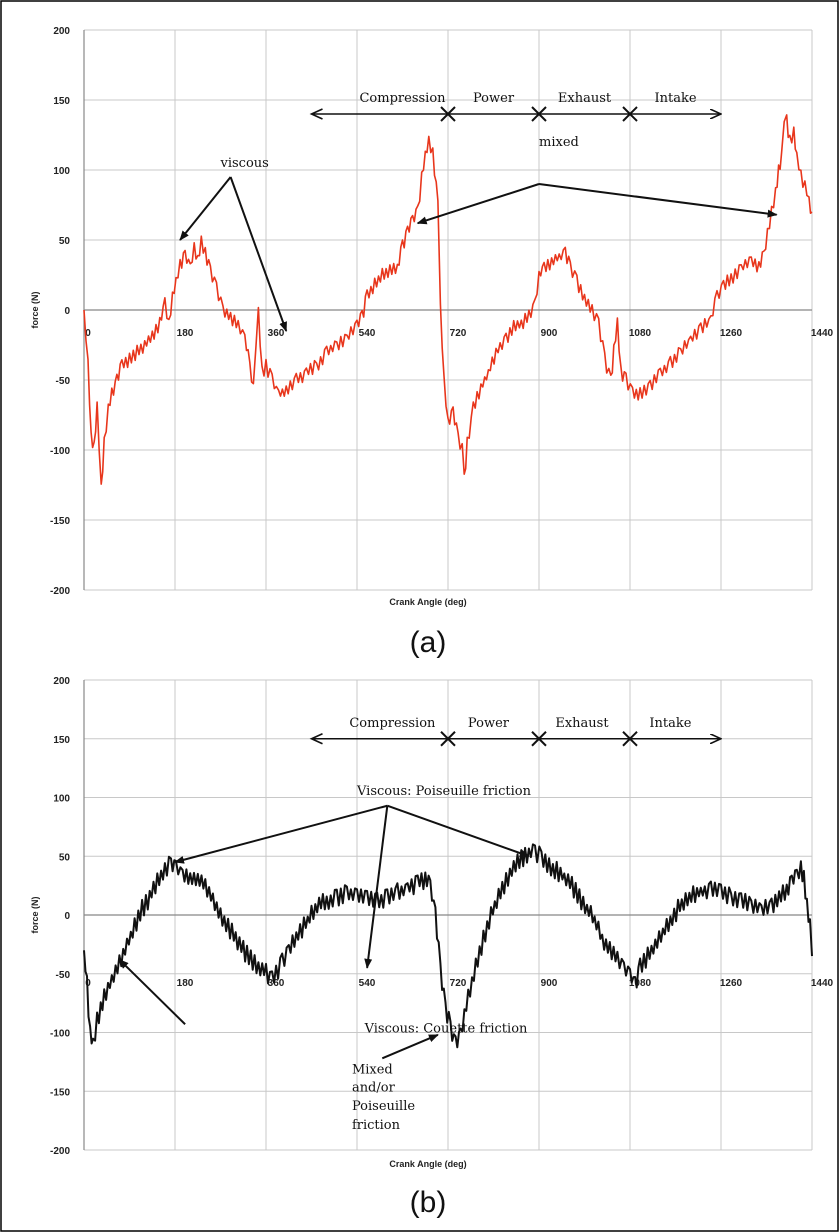 The width and height of the screenshot is (839, 1232). Describe the element at coordinates (559, 142) in the screenshot. I see `annotation-label: mixed` at that location.